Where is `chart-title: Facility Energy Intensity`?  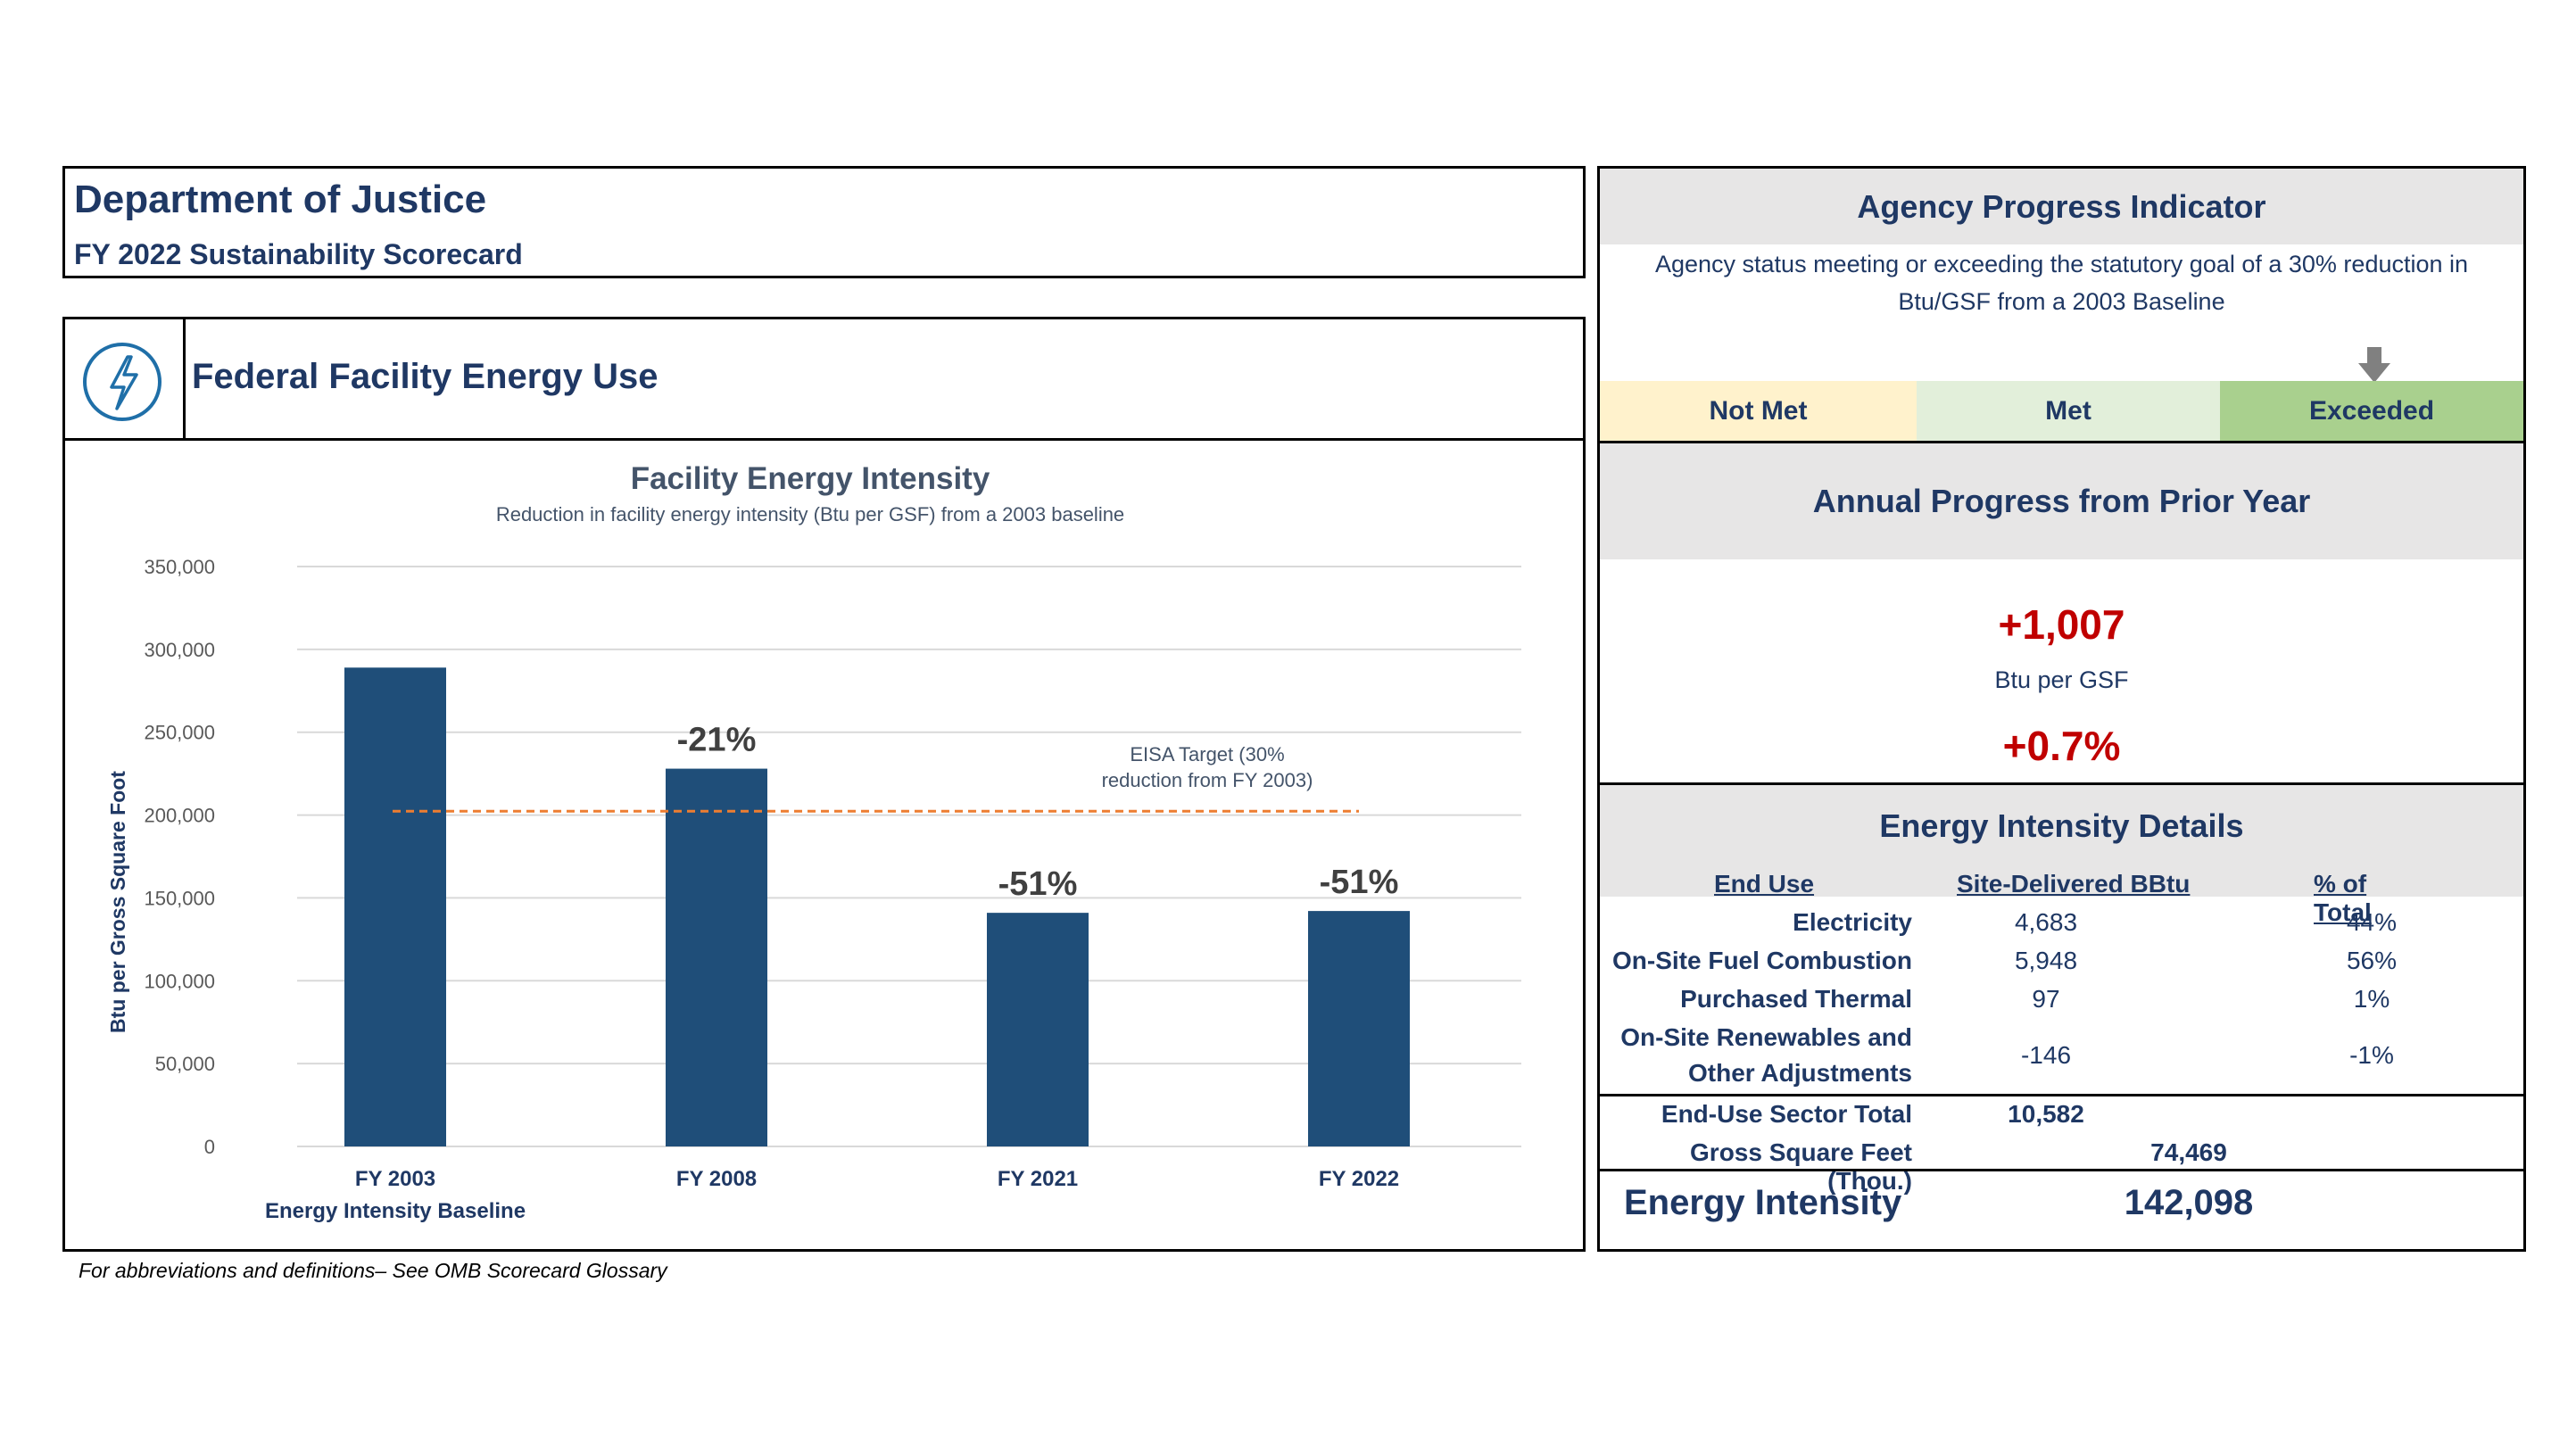
chart-title: Facility Energy Intensity is located at coordinates (810, 478).